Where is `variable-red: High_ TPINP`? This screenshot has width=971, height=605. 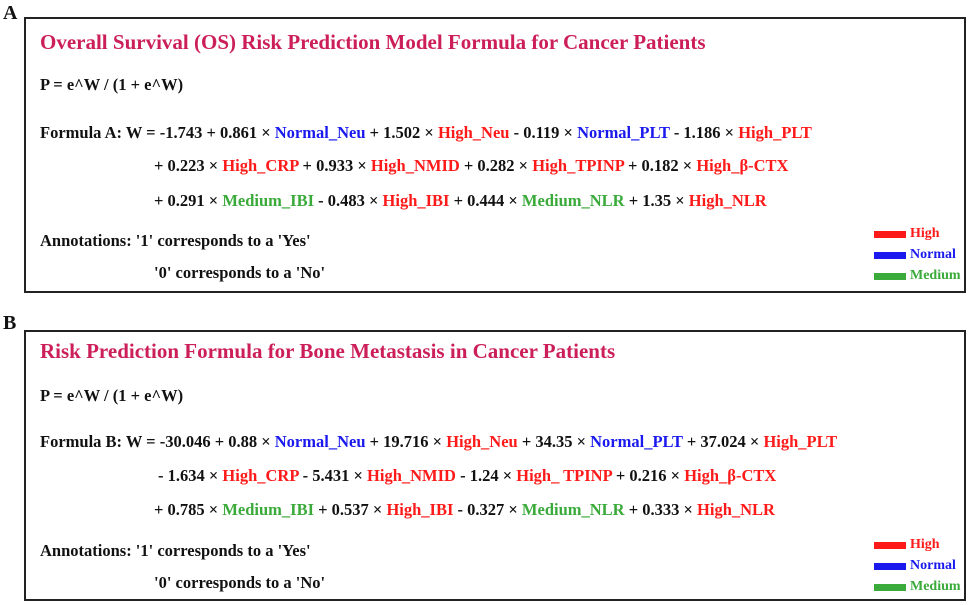 variable-red: High_ TPINP is located at coordinates (564, 475).